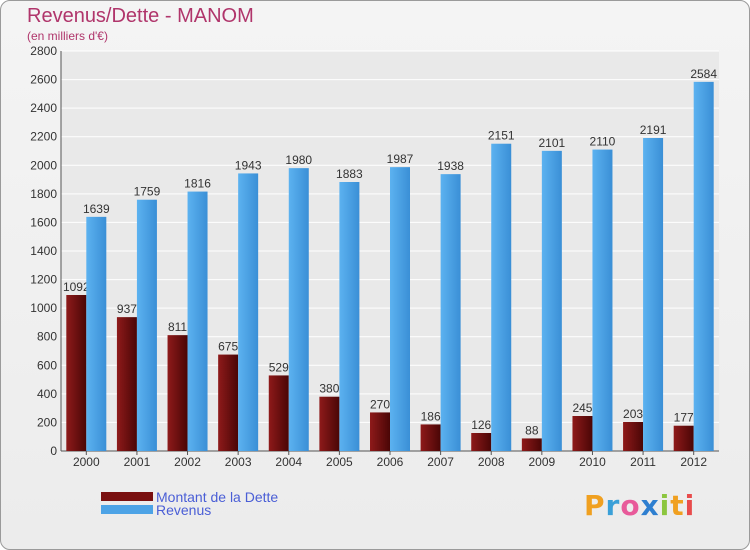 This screenshot has height=550, width=750. Describe the element at coordinates (501, 136) in the screenshot. I see `data-label-revenus: 2151` at that location.